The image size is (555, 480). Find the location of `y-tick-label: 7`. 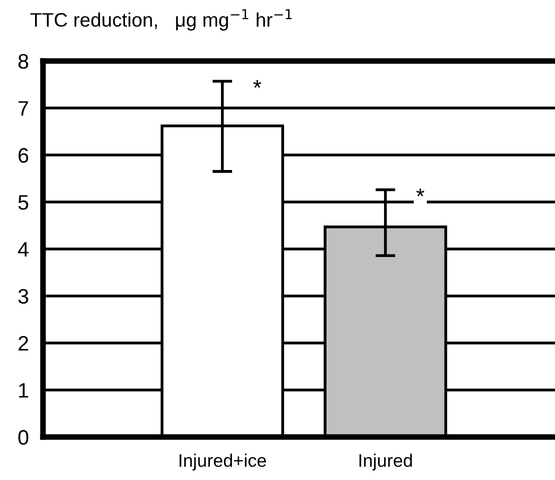

y-tick-label: 7 is located at coordinates (23, 108).